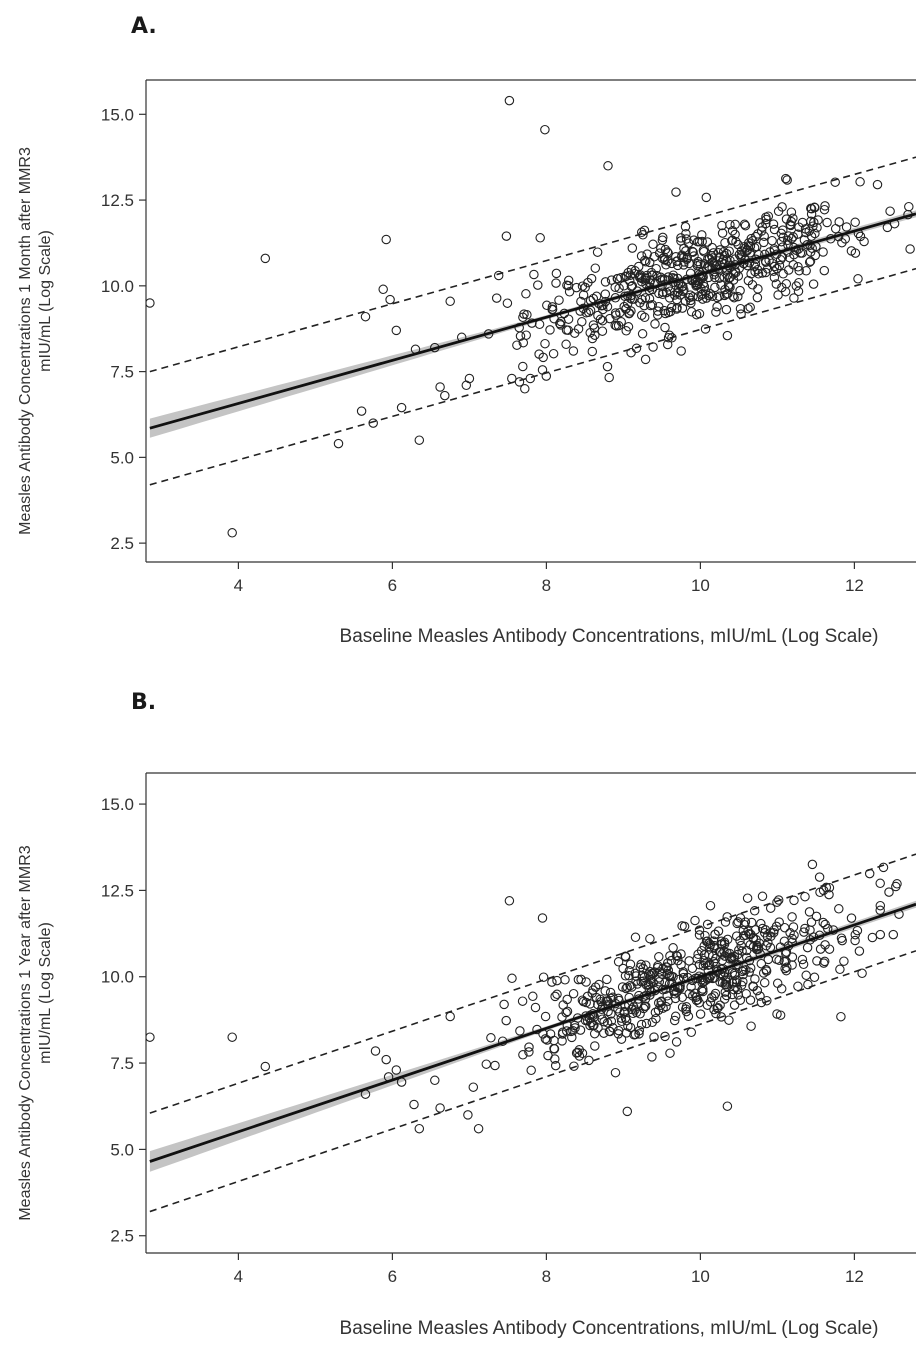 The height and width of the screenshot is (1345, 916). Describe the element at coordinates (392, 1276) in the screenshot. I see `x-tick-label: 6` at that location.